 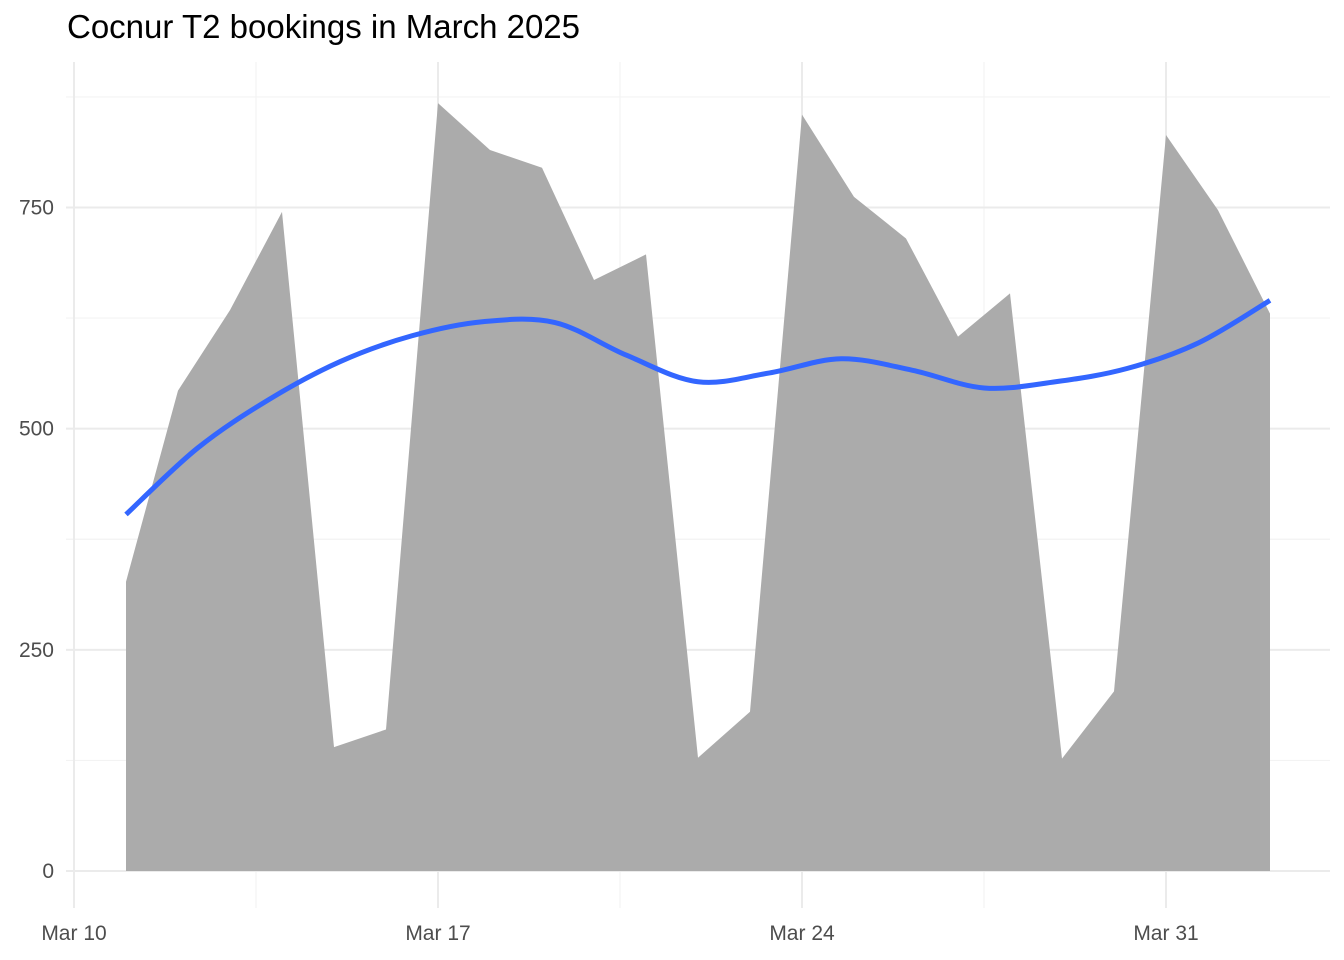 I want to click on x-tick-label: Mar 10, so click(x=73, y=933).